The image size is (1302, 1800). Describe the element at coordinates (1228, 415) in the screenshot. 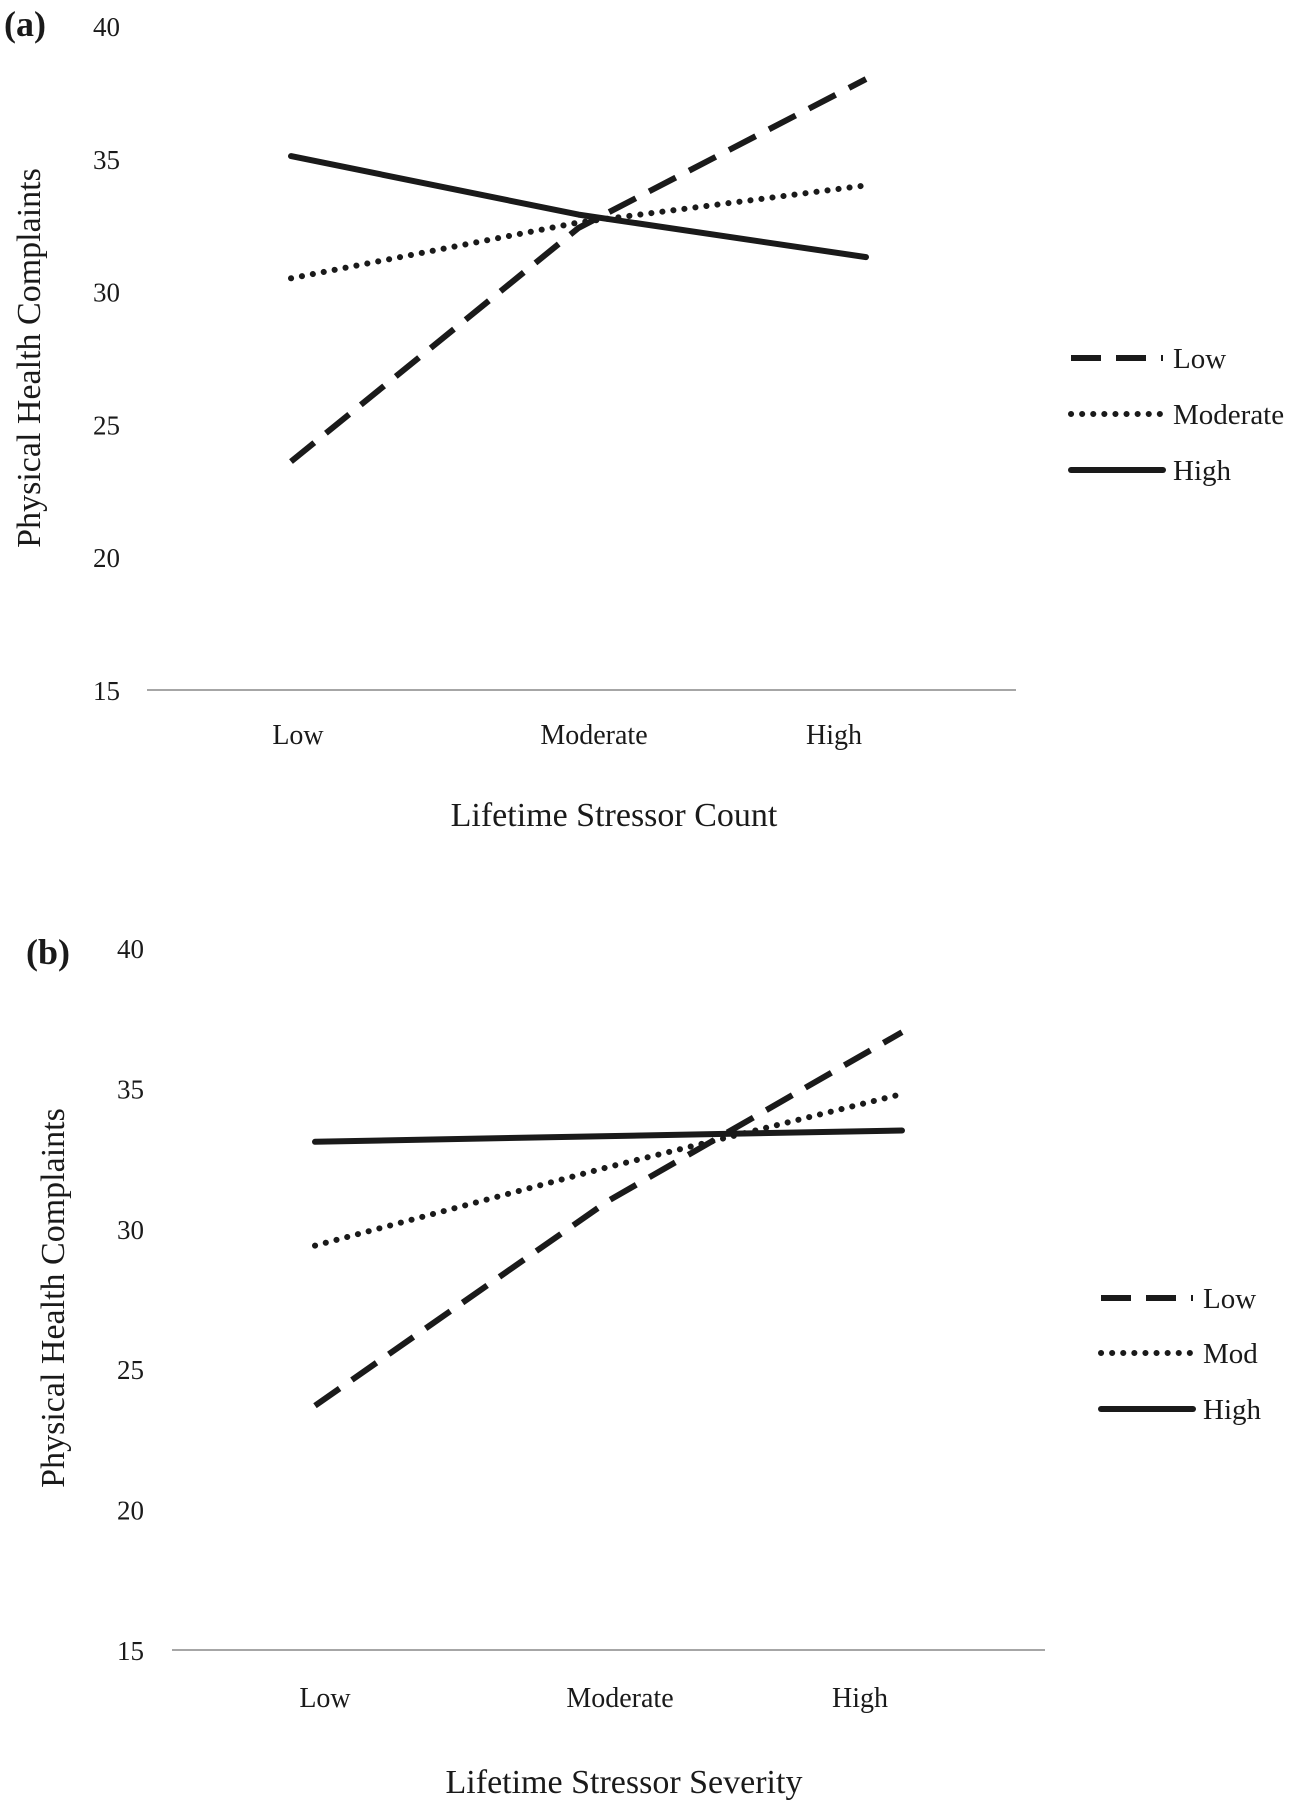

I see `legend-label: Moderate` at that location.